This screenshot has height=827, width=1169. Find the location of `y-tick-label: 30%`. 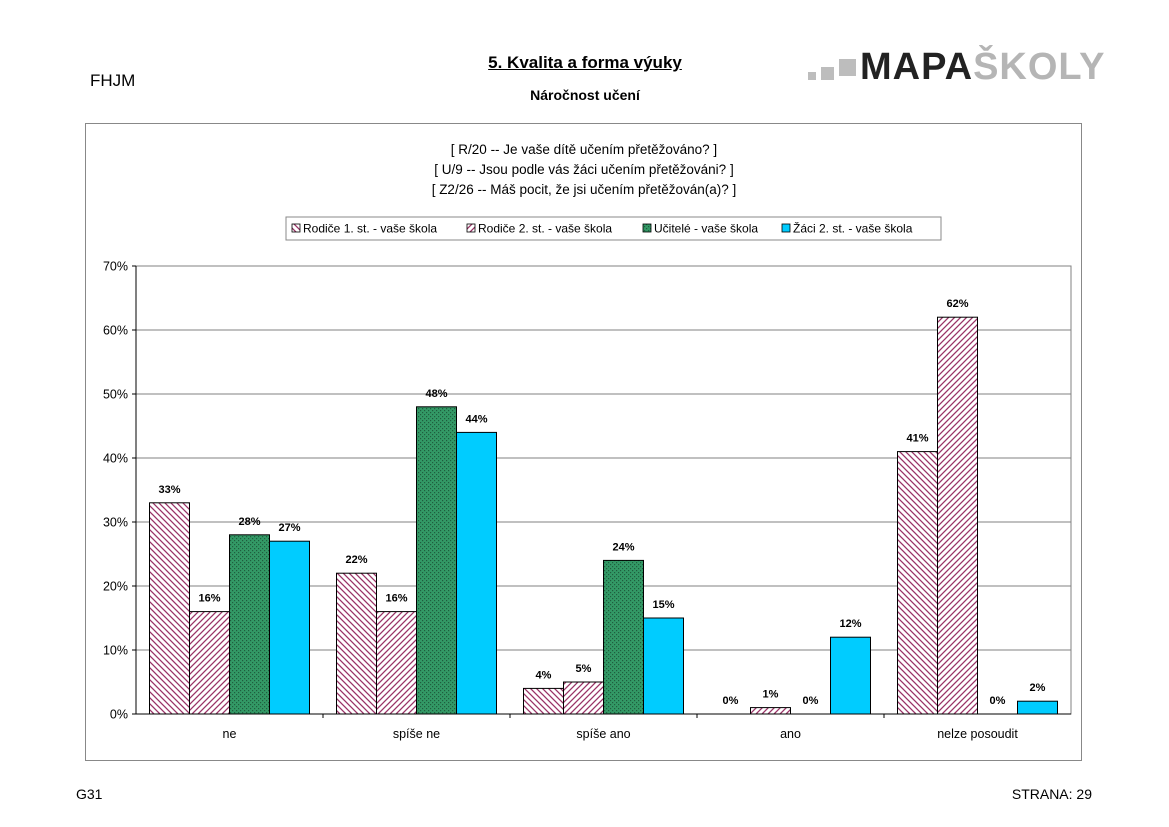

y-tick-label: 30% is located at coordinates (115, 523).